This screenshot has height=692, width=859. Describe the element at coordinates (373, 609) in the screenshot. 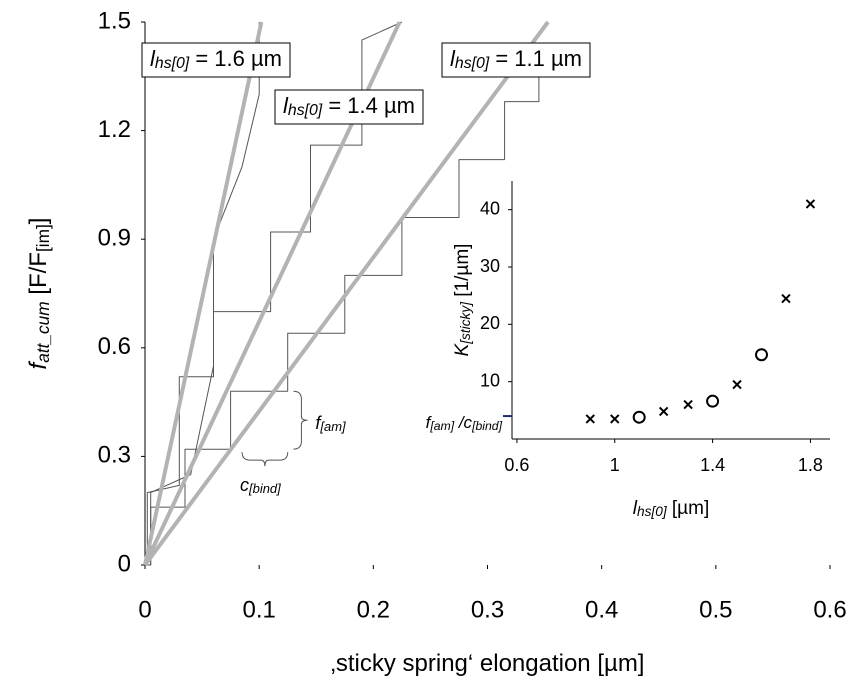

I see `x-tick-label: 0.2` at that location.